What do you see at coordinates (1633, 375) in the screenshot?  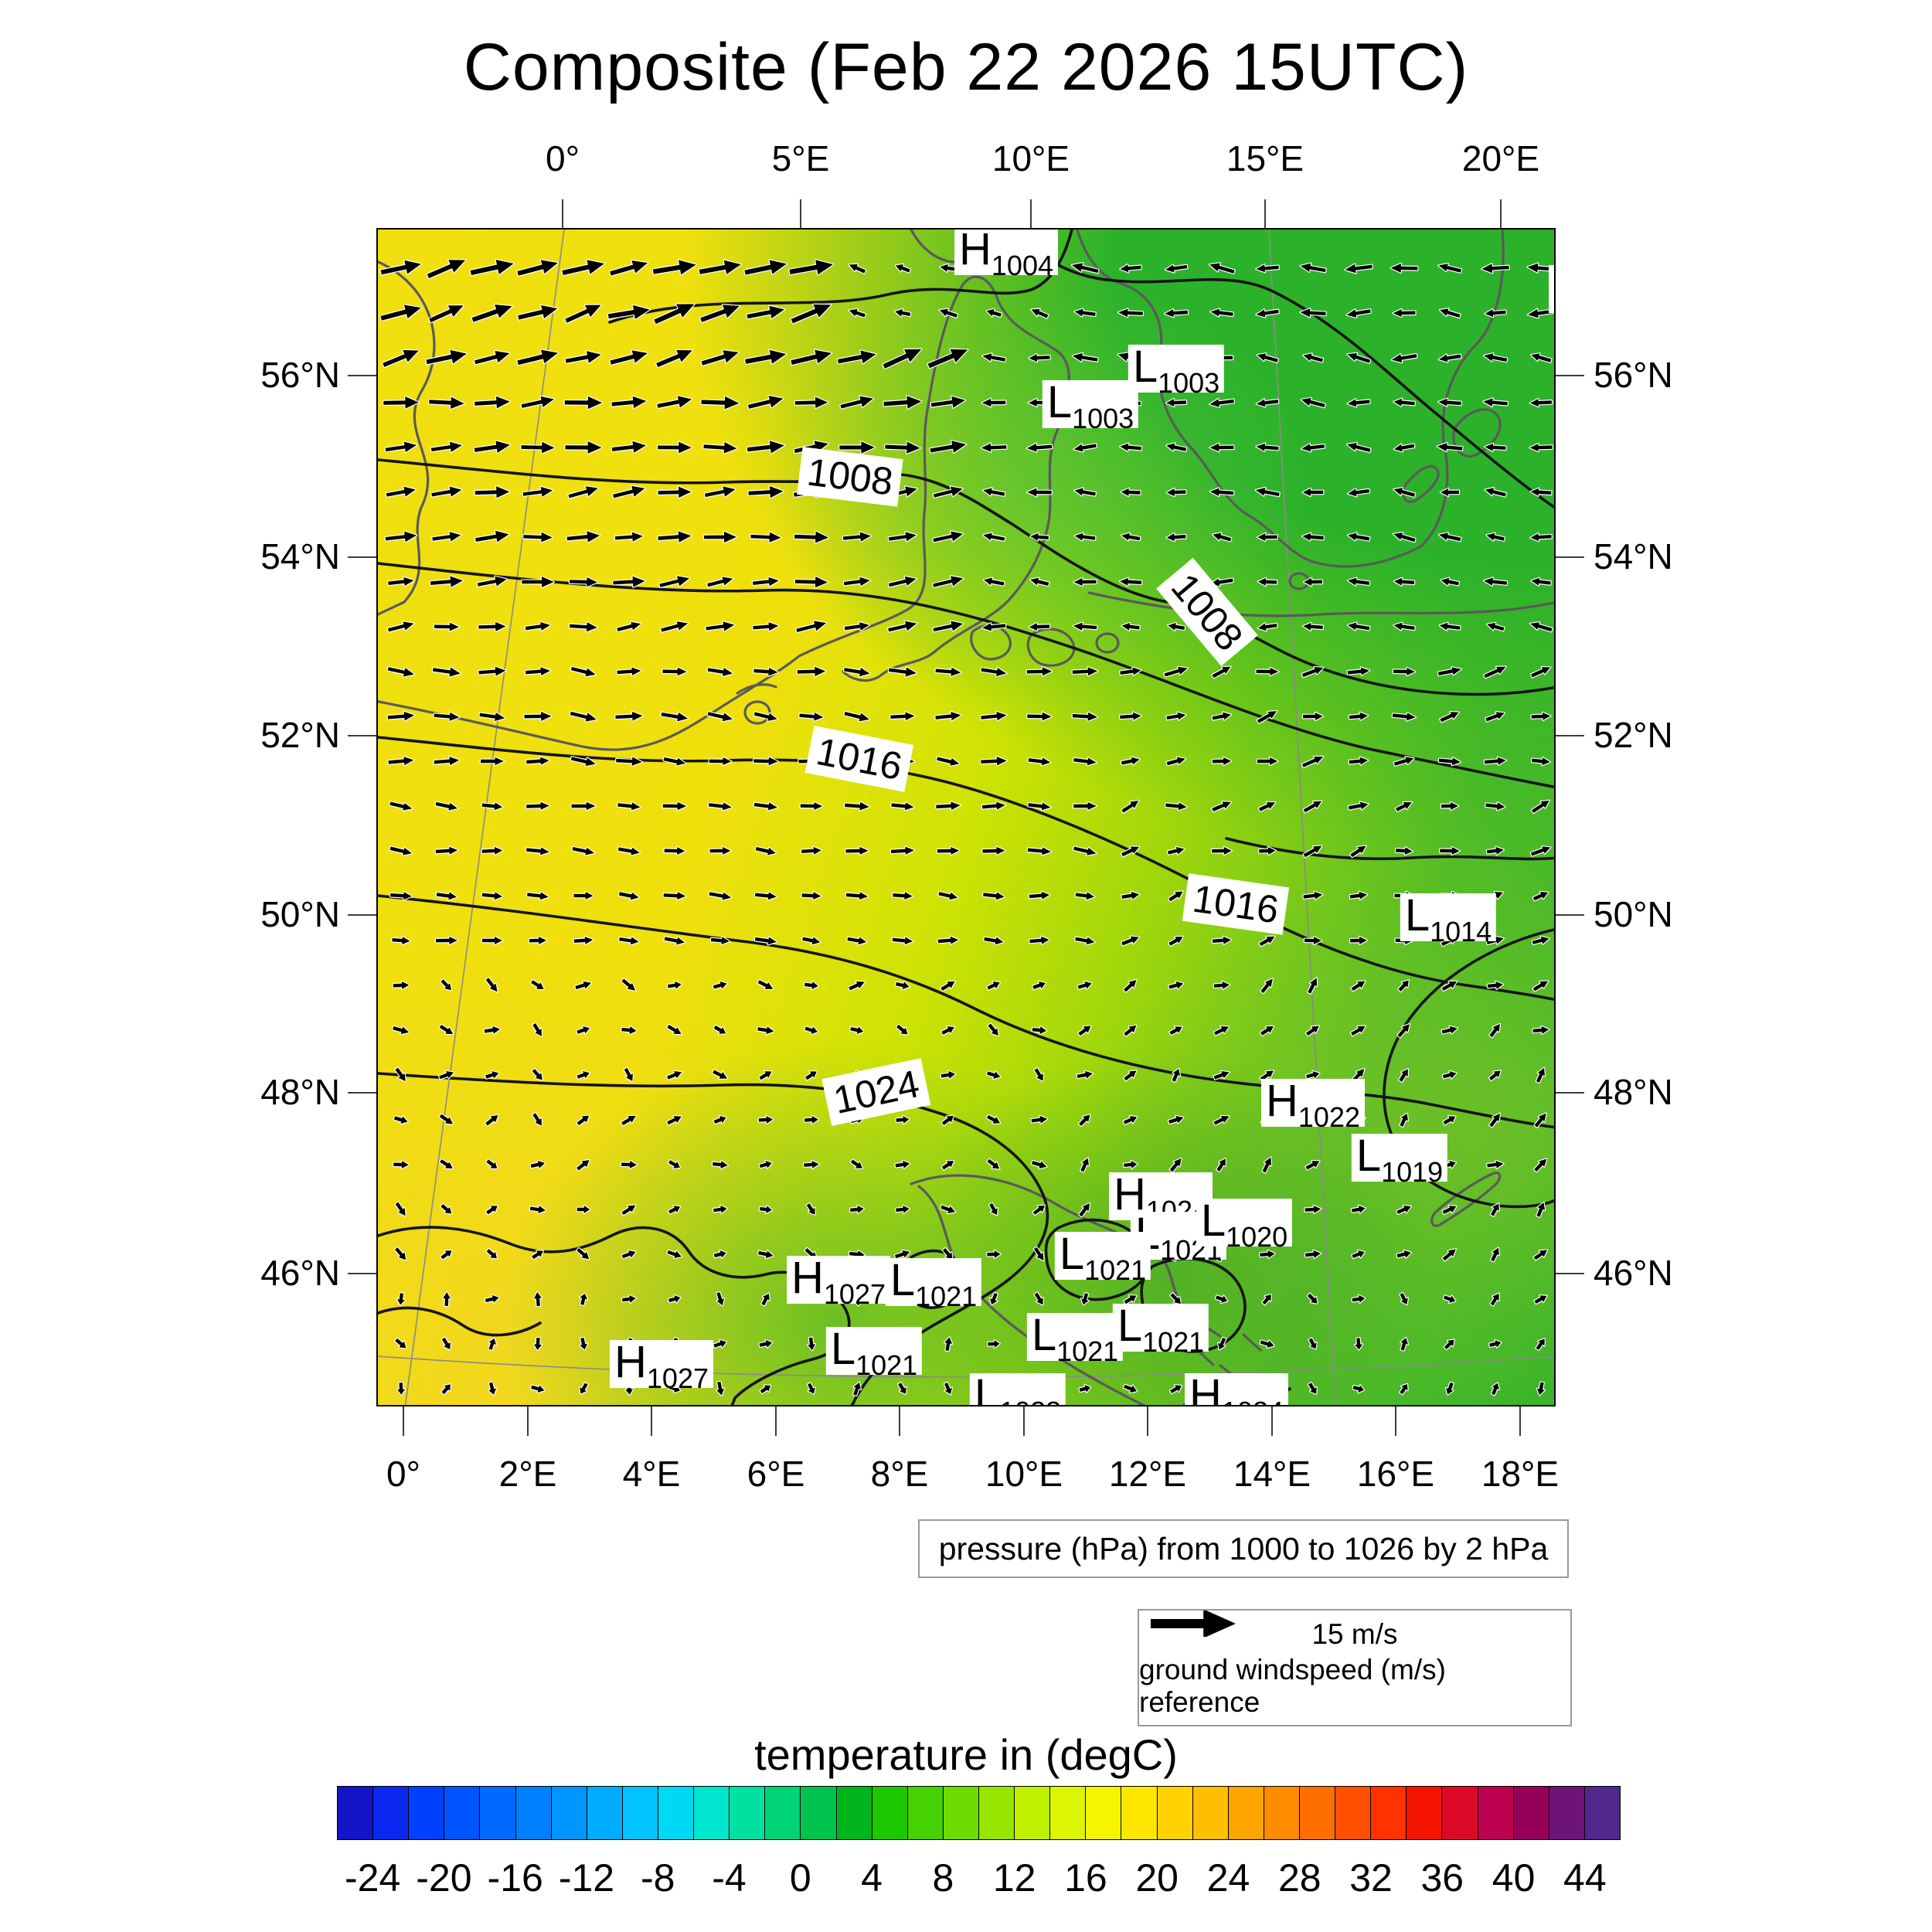 I see `right-axis-label: 56°N` at bounding box center [1633, 375].